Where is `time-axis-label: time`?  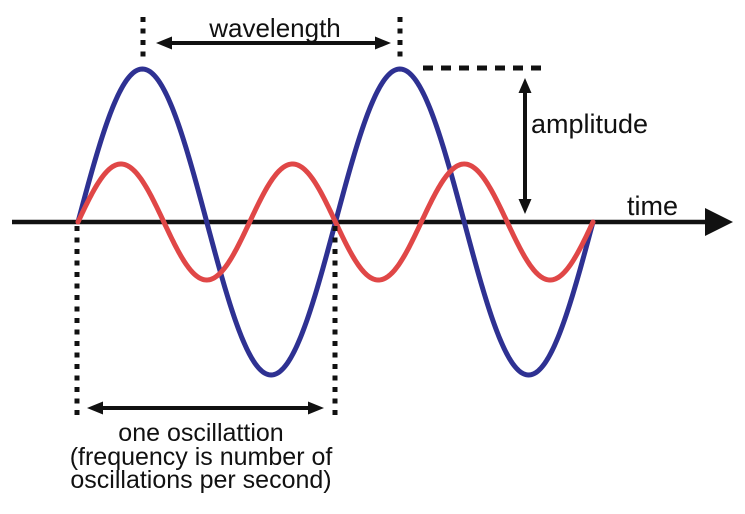 time-axis-label: time is located at coordinates (653, 206).